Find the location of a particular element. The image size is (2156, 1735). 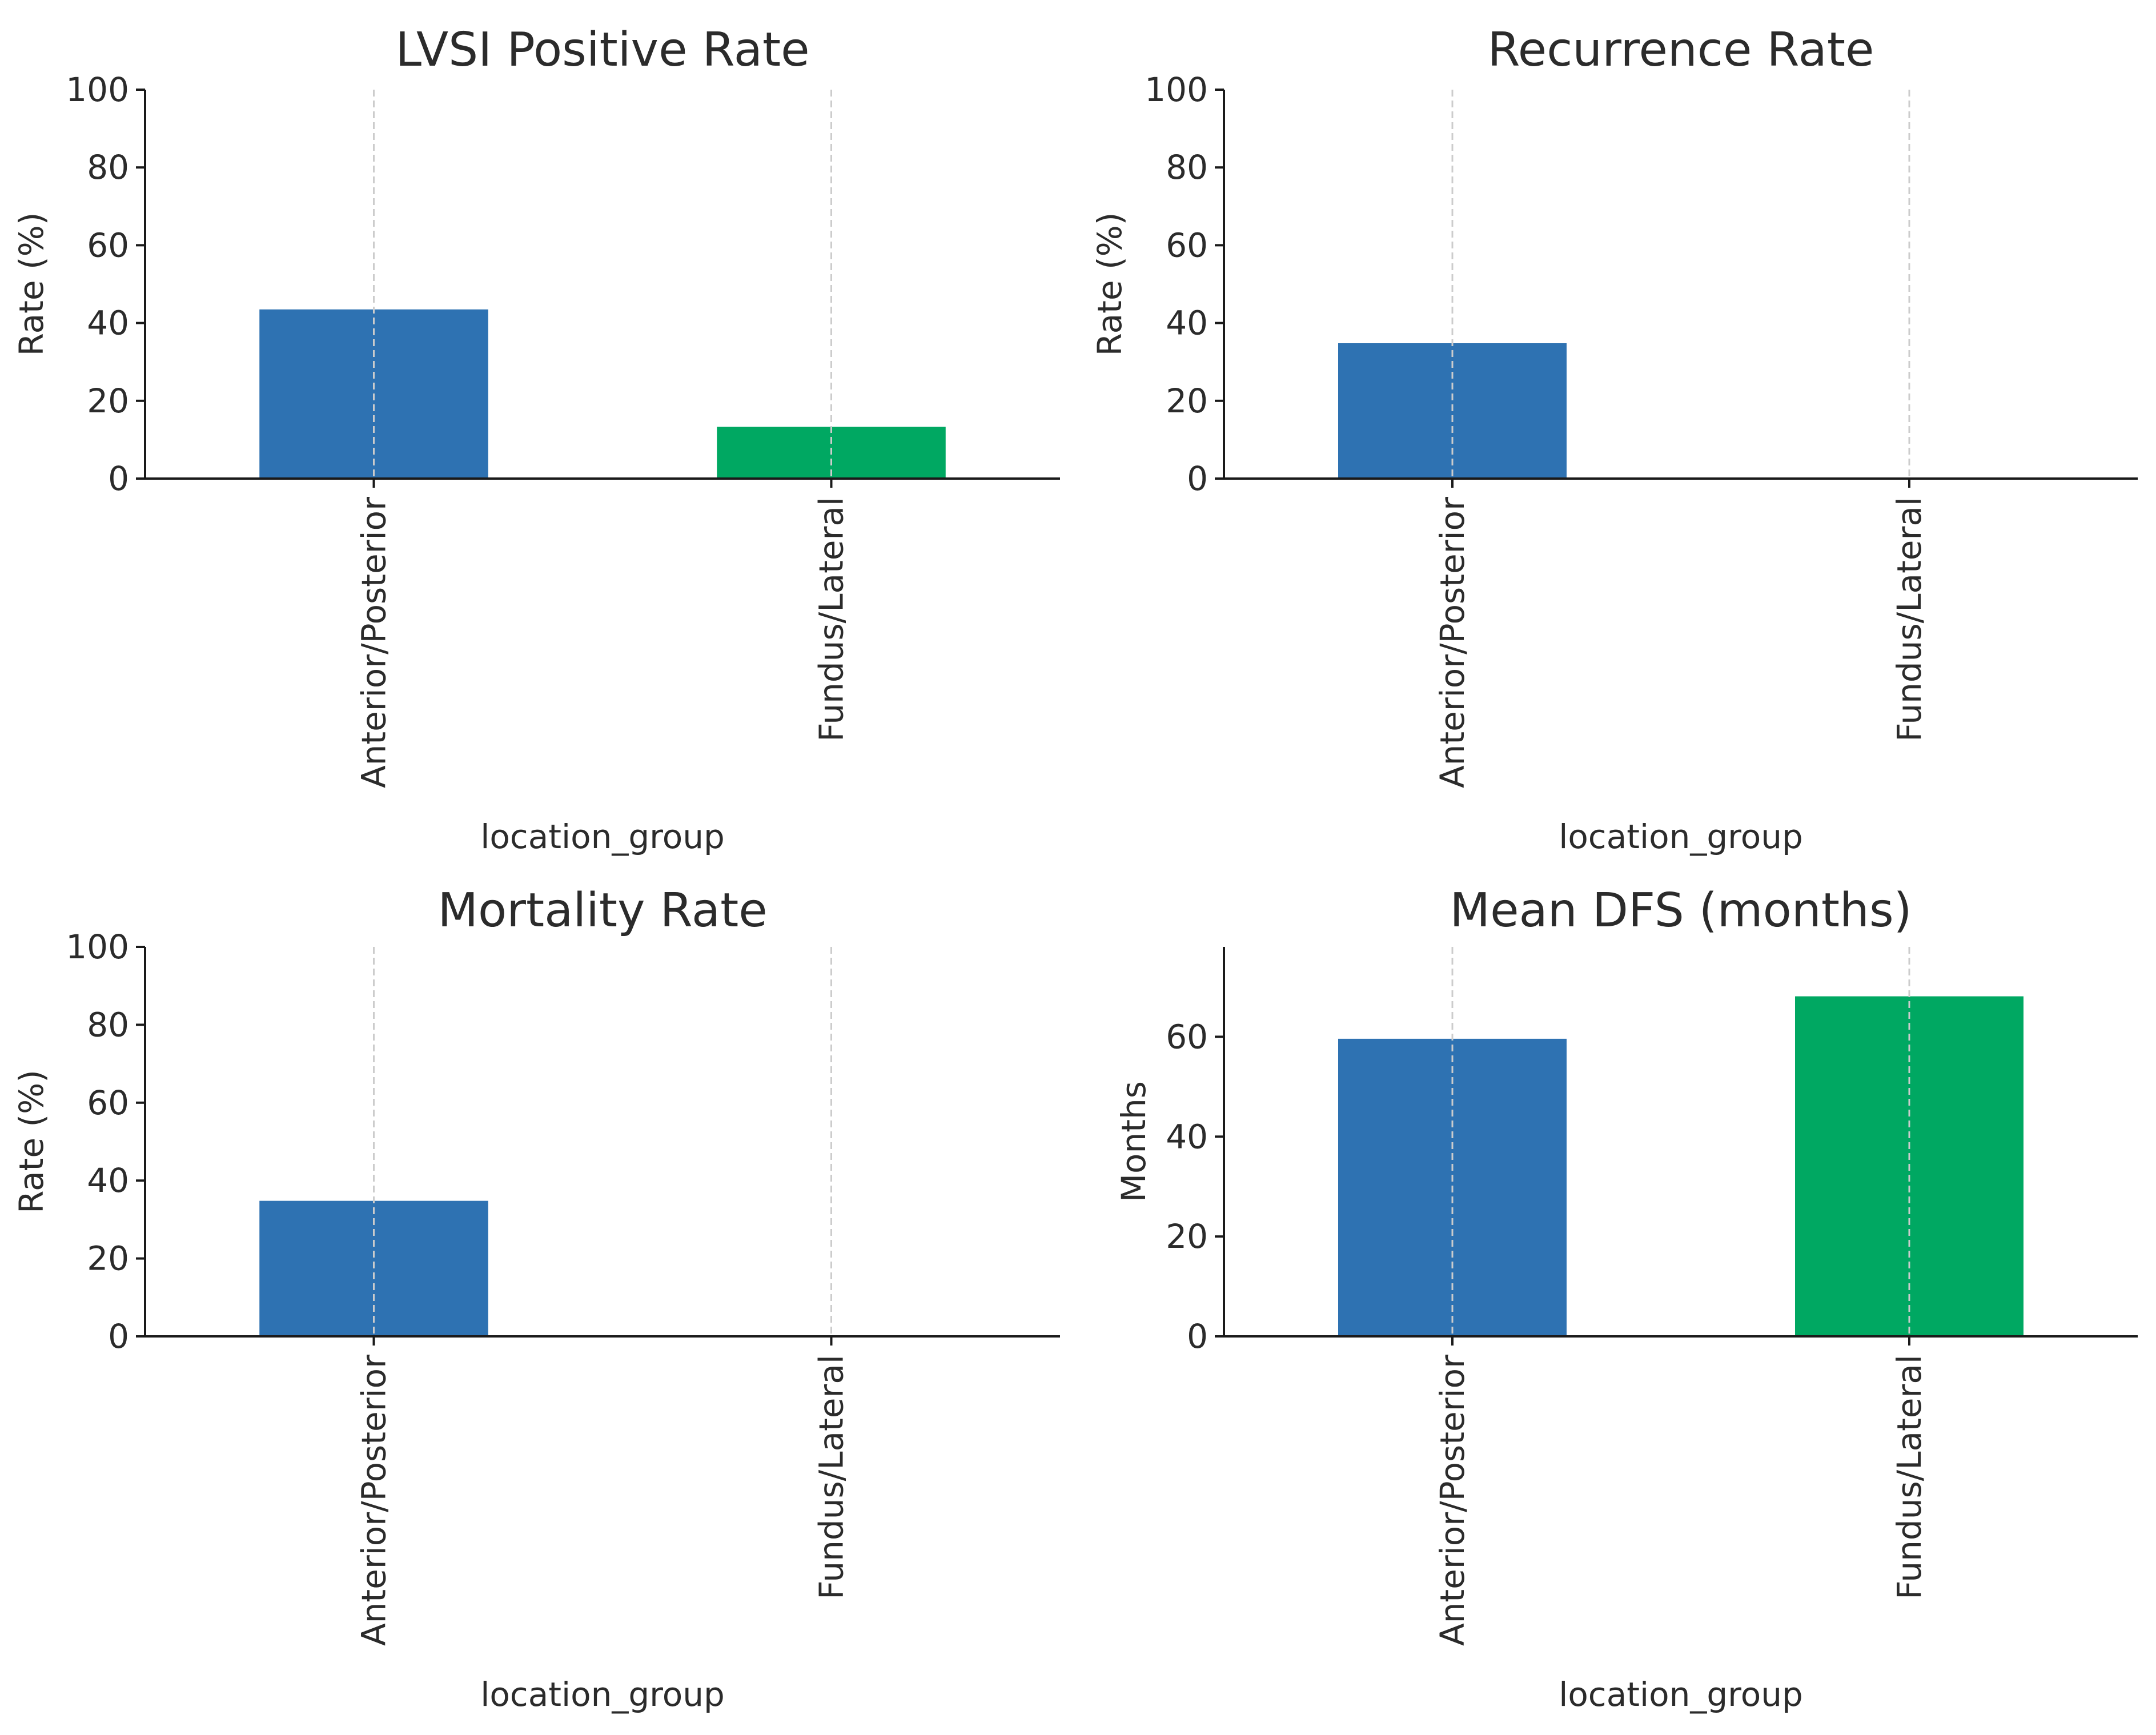

chart-title: Recurrence Rate is located at coordinates (1681, 50).